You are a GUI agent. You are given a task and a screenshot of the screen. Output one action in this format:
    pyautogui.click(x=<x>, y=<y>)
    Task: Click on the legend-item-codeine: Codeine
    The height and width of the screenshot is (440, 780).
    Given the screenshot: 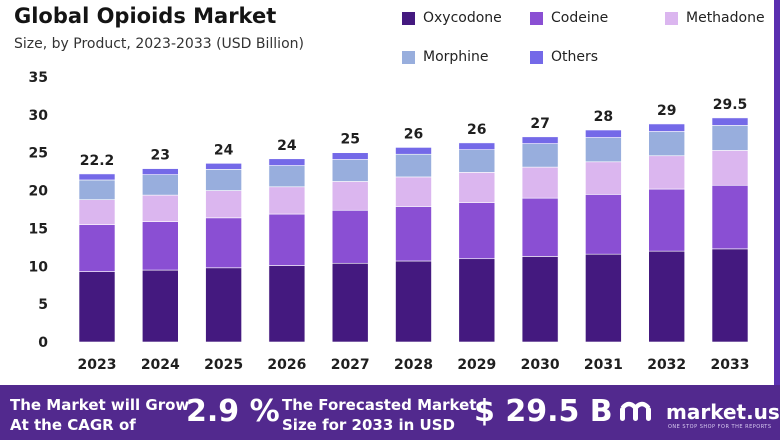 What is the action you would take?
    pyautogui.click(x=569, y=18)
    